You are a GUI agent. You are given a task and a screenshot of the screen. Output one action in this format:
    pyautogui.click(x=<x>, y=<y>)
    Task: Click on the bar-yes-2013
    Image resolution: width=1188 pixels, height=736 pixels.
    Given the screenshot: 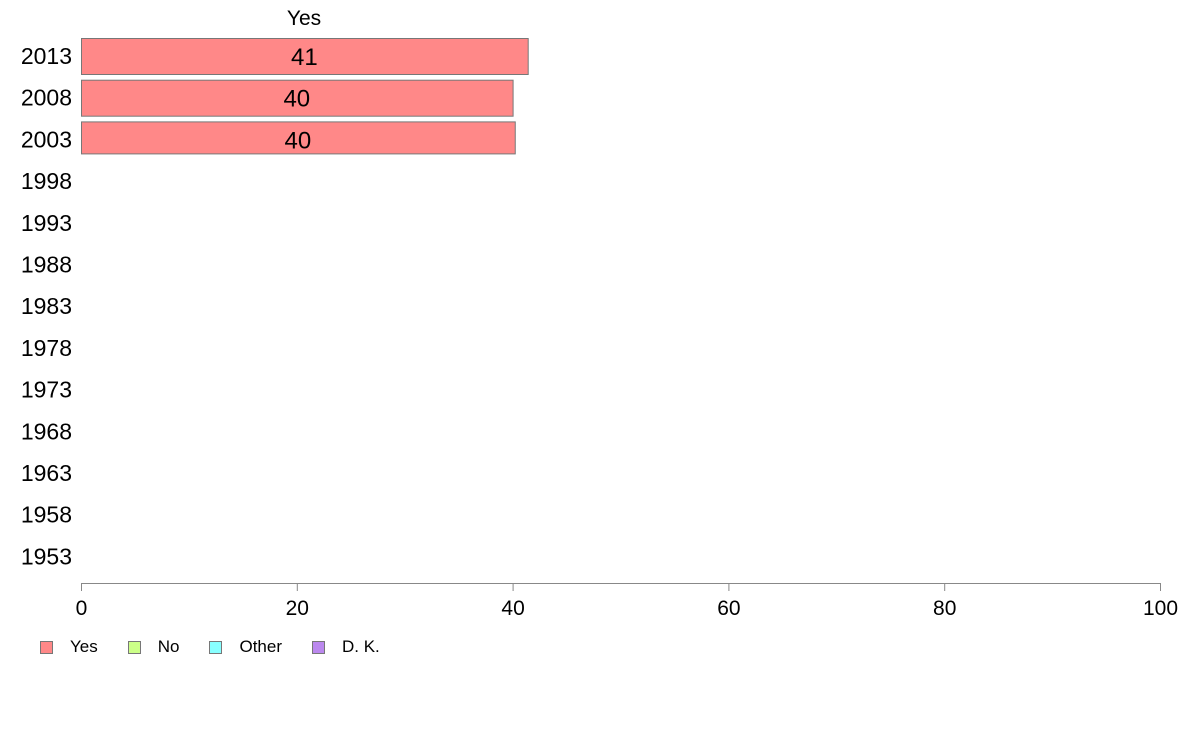 What is the action you would take?
    pyautogui.click(x=305, y=56)
    